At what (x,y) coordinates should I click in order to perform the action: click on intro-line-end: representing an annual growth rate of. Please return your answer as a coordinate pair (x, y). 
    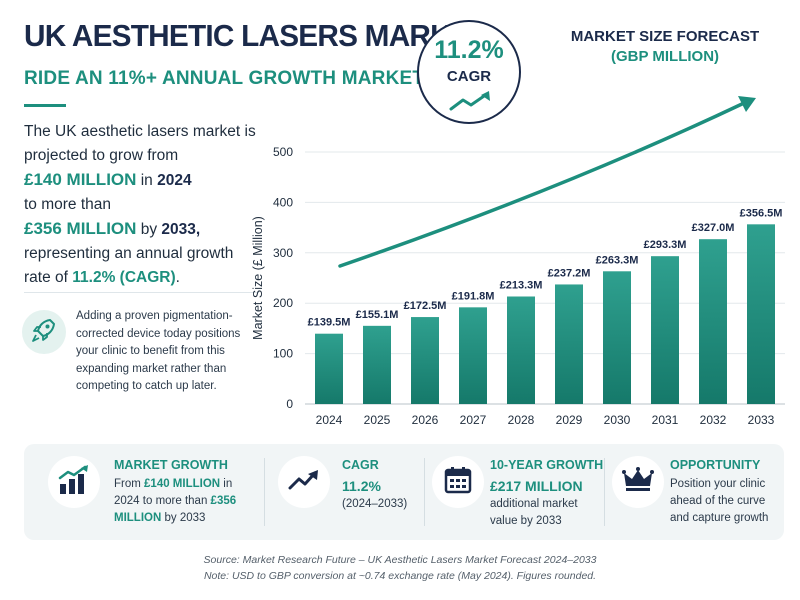
    Looking at the image, I should click on (129, 265).